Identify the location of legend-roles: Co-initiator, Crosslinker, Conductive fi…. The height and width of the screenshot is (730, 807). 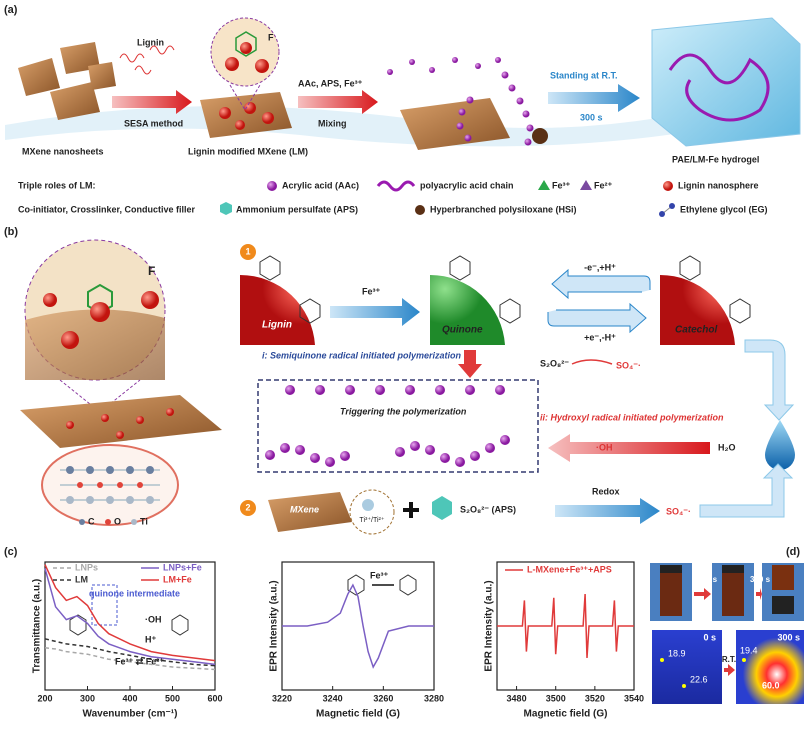
(107, 209).